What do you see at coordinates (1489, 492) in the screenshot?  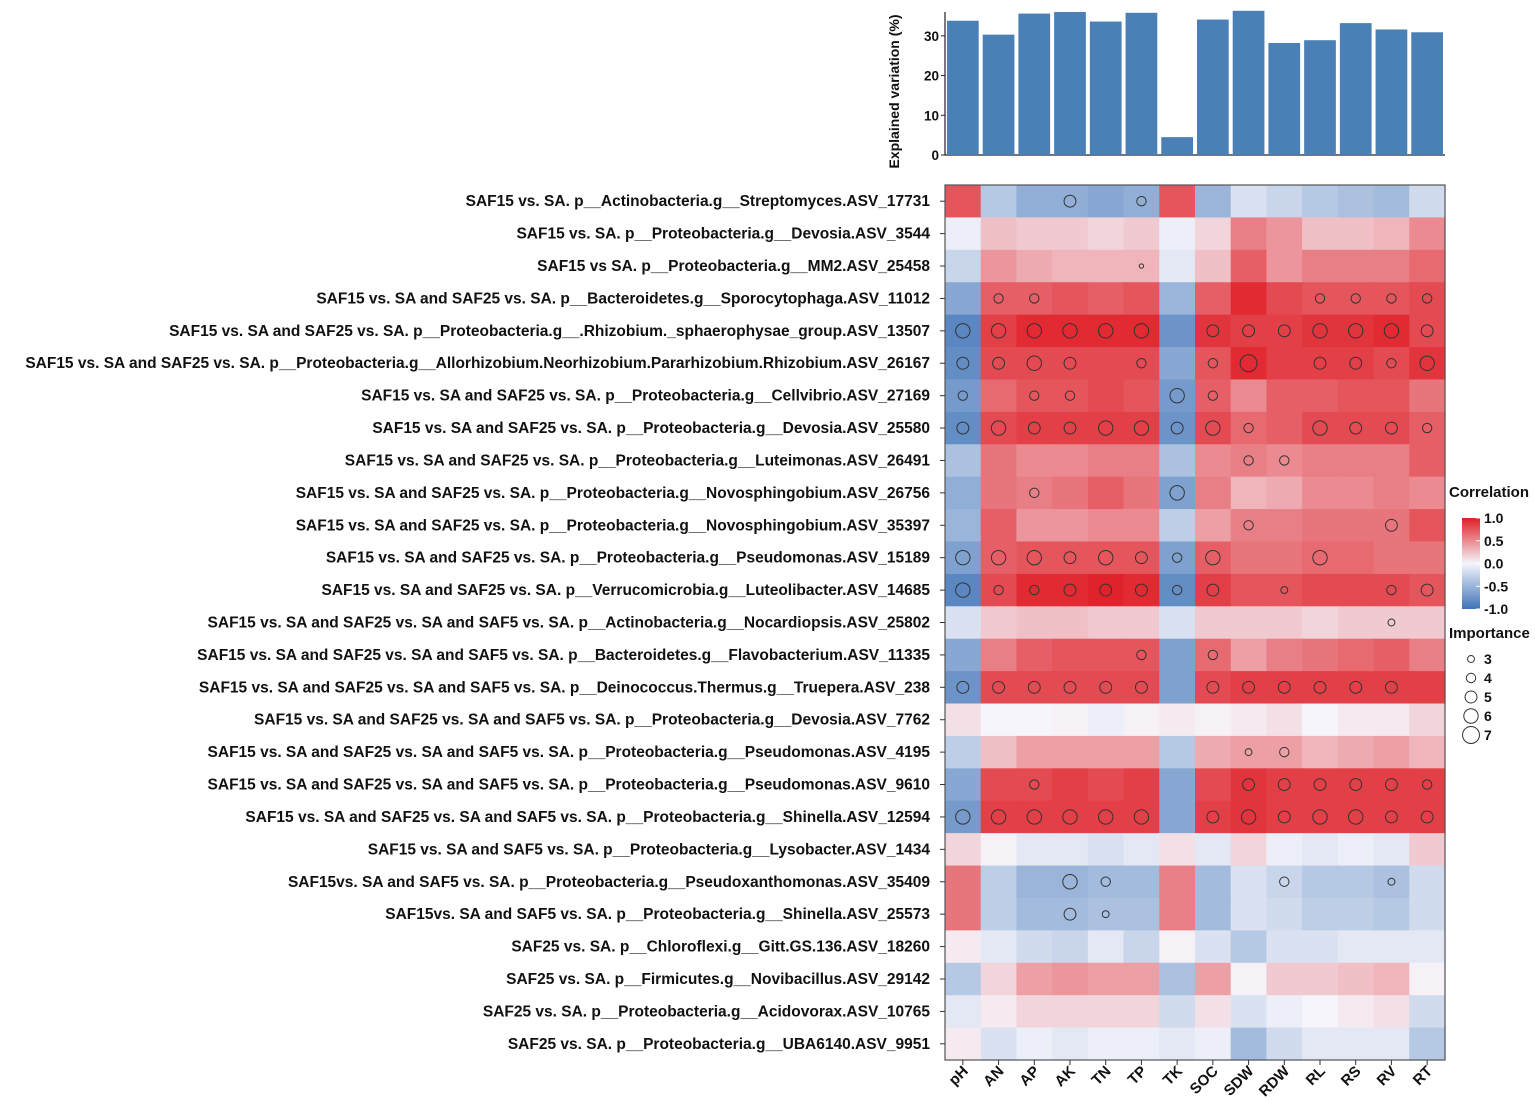 I see `correlation-legend-title: Correlation` at bounding box center [1489, 492].